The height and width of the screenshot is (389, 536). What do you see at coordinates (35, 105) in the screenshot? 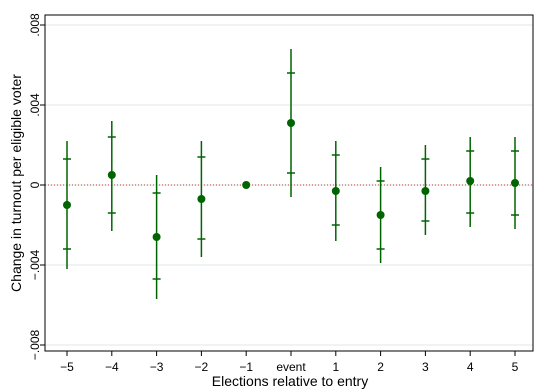
I see `y-tick-label: .004` at bounding box center [35, 105].